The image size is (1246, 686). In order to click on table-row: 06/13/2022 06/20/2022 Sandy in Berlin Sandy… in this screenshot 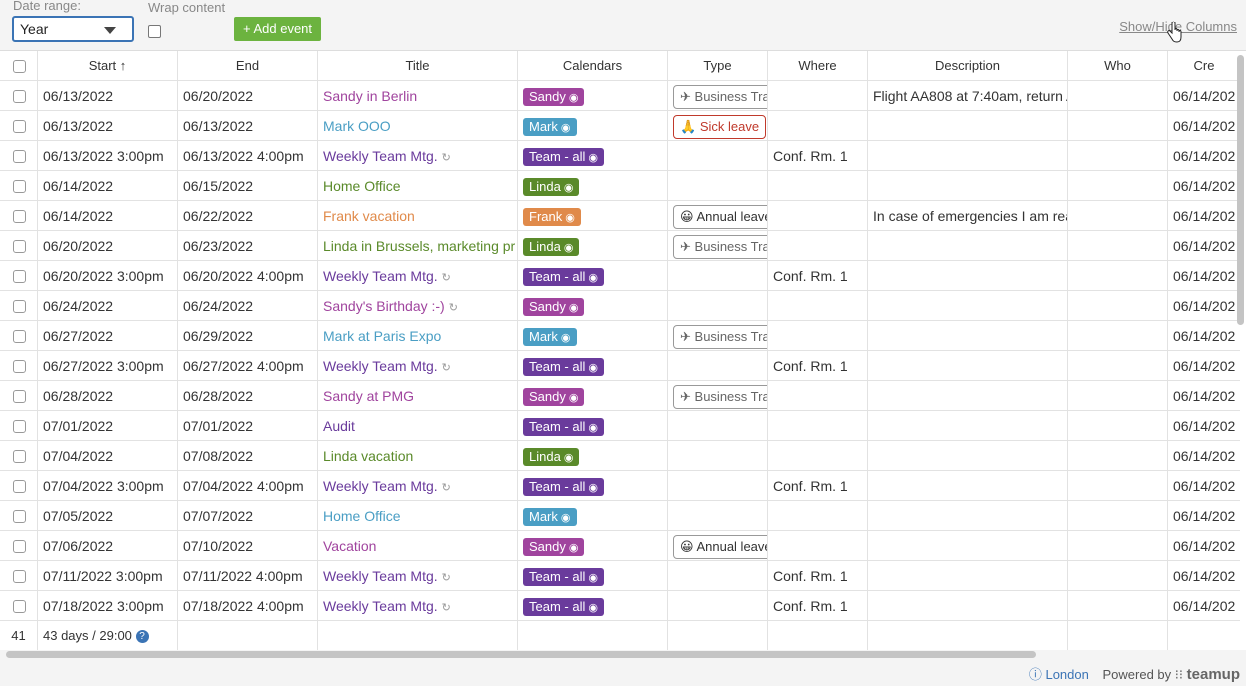, I will do `click(620, 96)`.